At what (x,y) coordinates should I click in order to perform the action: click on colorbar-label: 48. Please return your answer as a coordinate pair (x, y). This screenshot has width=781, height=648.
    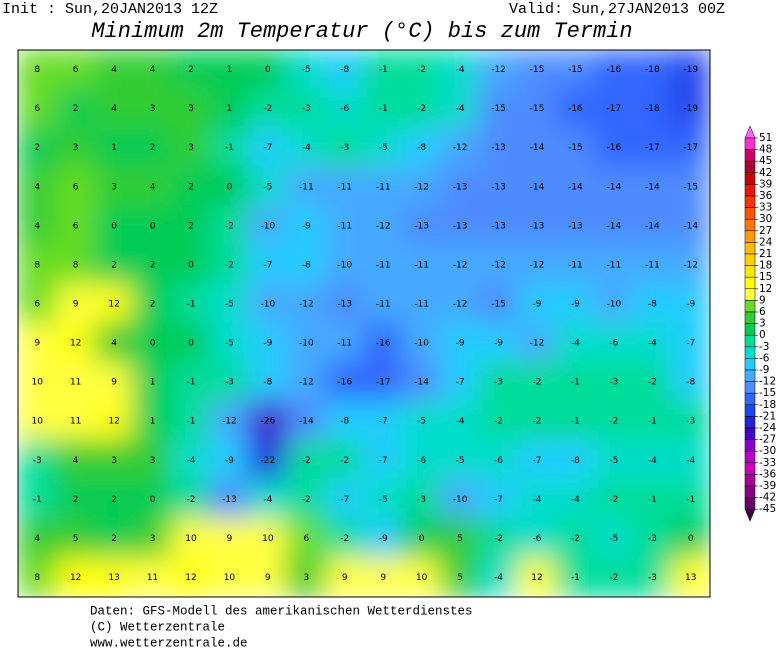
    Looking at the image, I should click on (765, 150).